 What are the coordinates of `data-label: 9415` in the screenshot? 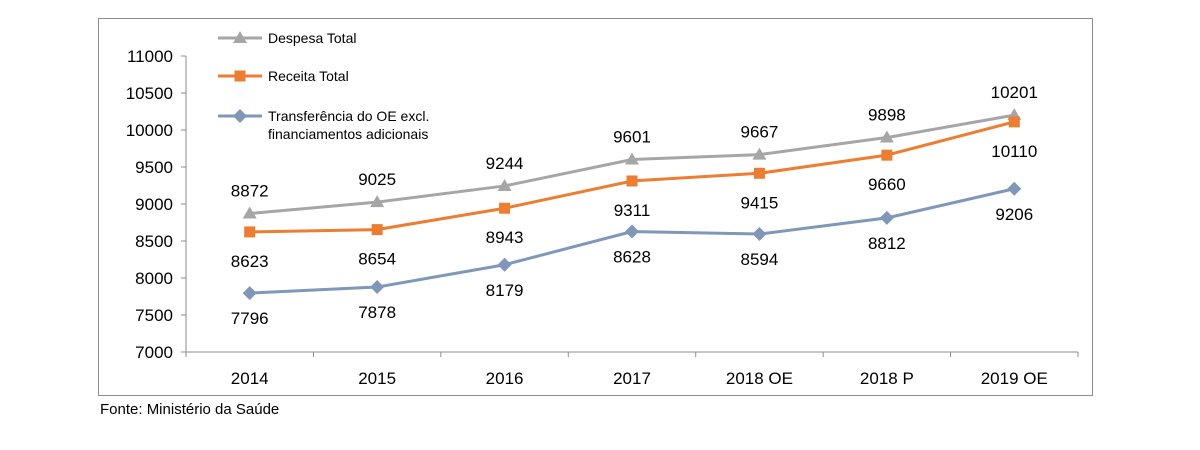 It's located at (760, 202).